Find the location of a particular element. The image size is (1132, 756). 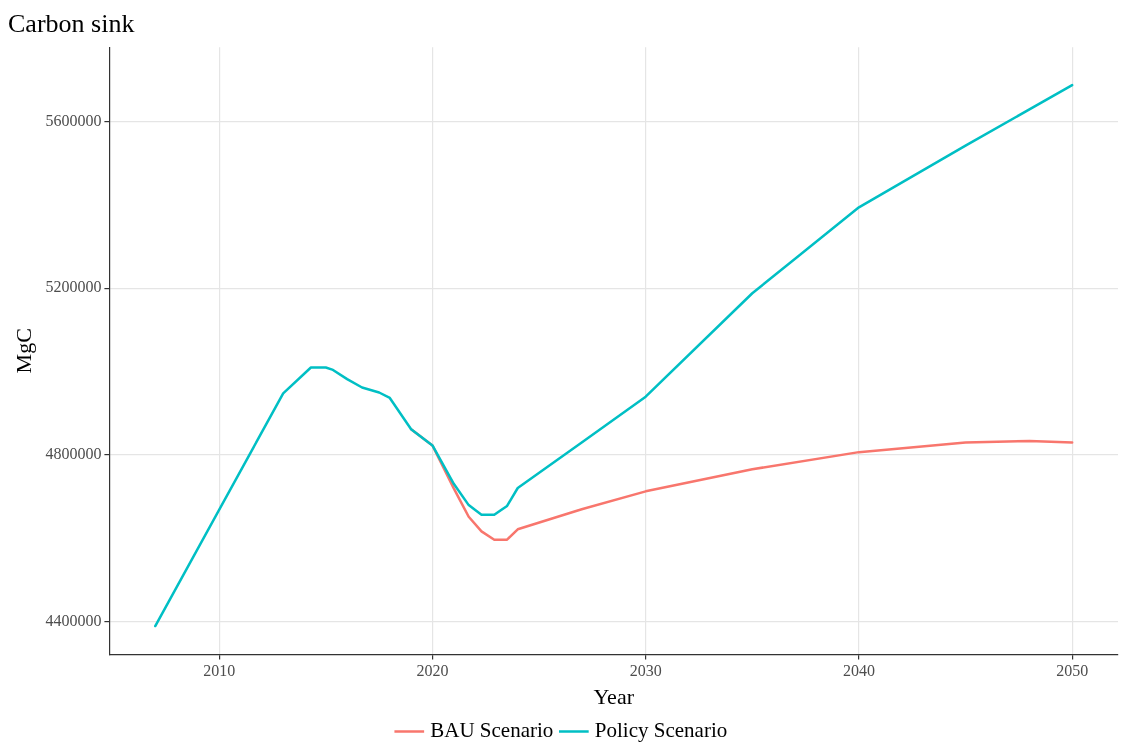

x-tick-label: 2010 is located at coordinates (219, 671).